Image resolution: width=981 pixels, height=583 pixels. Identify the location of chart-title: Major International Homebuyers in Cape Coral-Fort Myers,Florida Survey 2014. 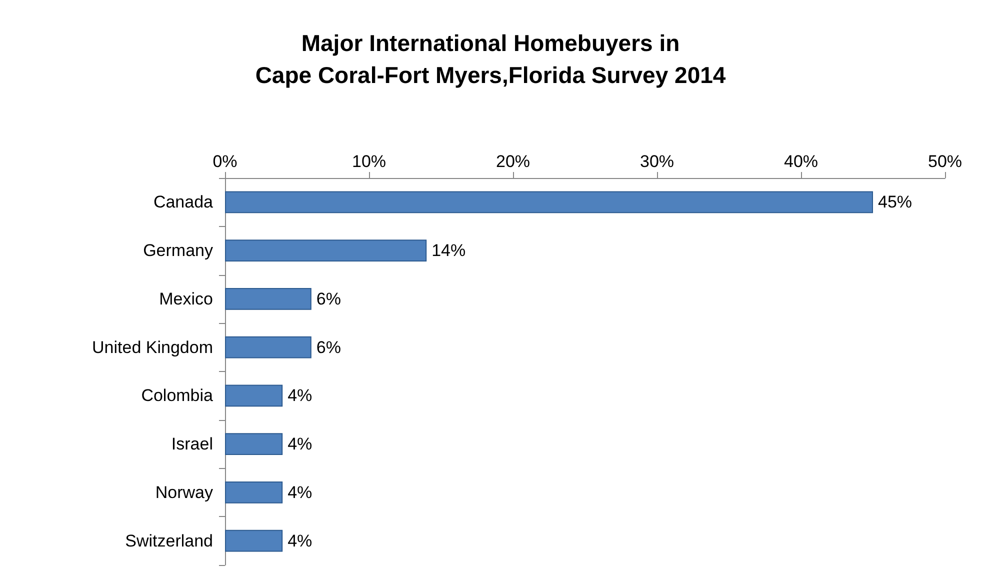
(490, 59).